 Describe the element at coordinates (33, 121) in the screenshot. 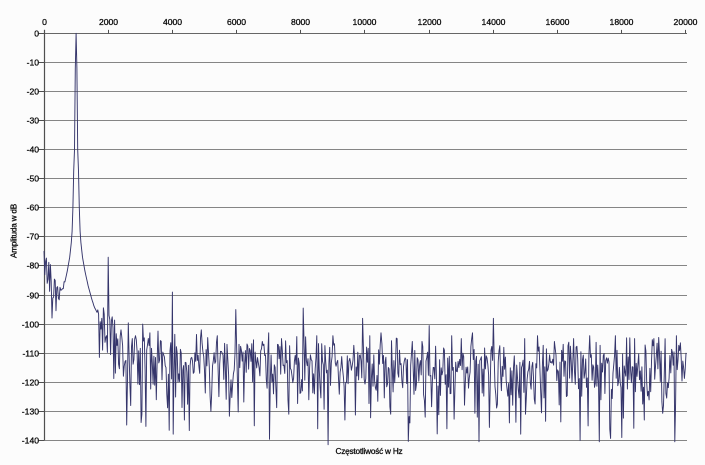

I see `svg-text: -30` at that location.